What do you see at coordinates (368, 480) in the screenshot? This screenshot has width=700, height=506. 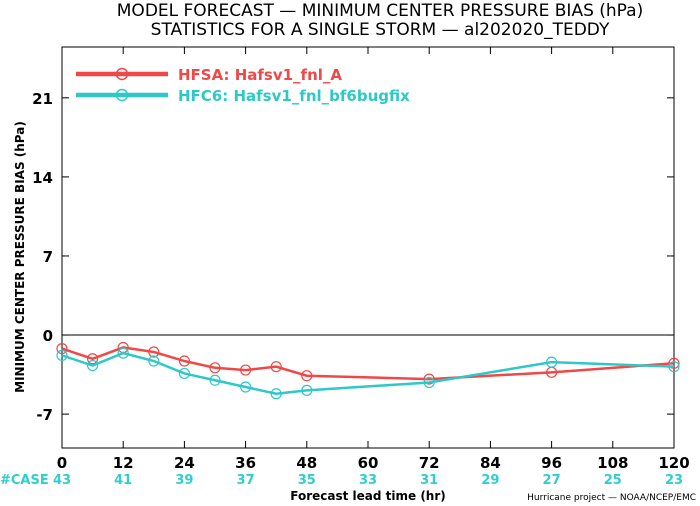 I see `case-count: 33` at bounding box center [368, 480].